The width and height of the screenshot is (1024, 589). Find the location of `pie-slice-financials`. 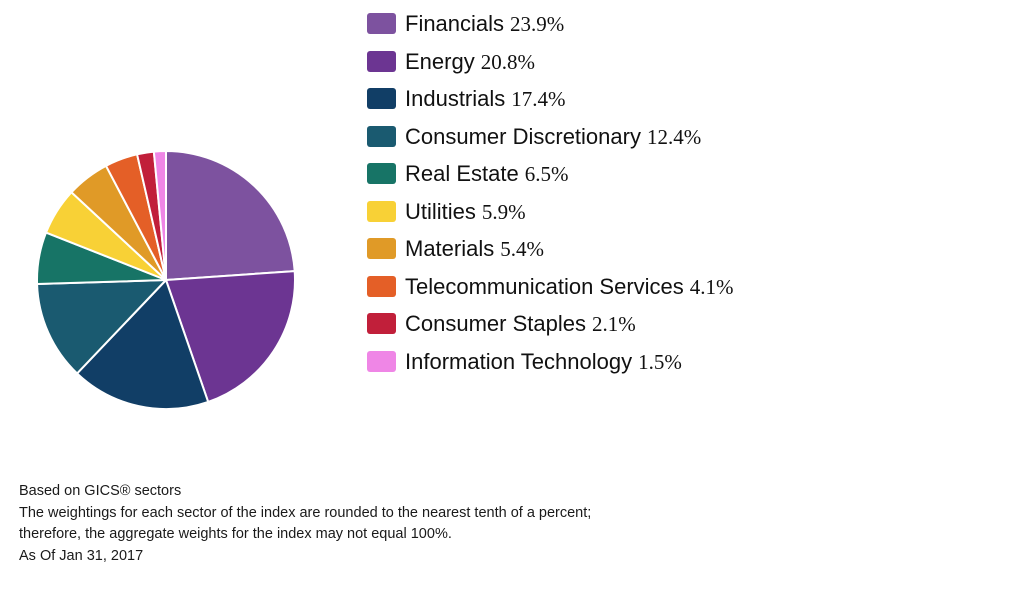

pie-slice-financials is located at coordinates (230, 215).